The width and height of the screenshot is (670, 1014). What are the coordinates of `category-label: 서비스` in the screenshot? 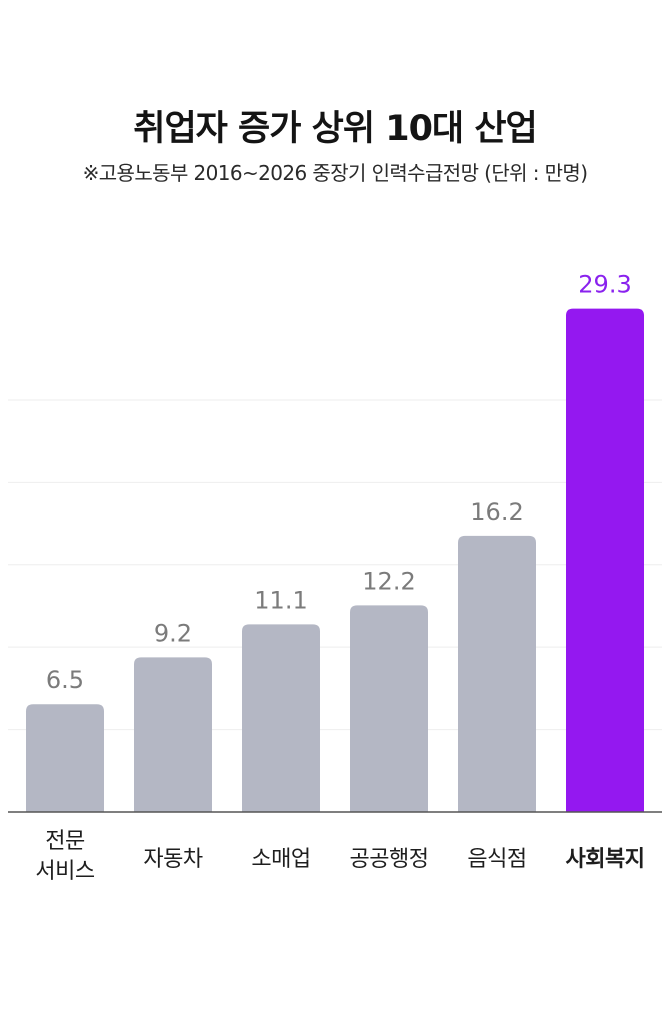 It's located at (64, 871).